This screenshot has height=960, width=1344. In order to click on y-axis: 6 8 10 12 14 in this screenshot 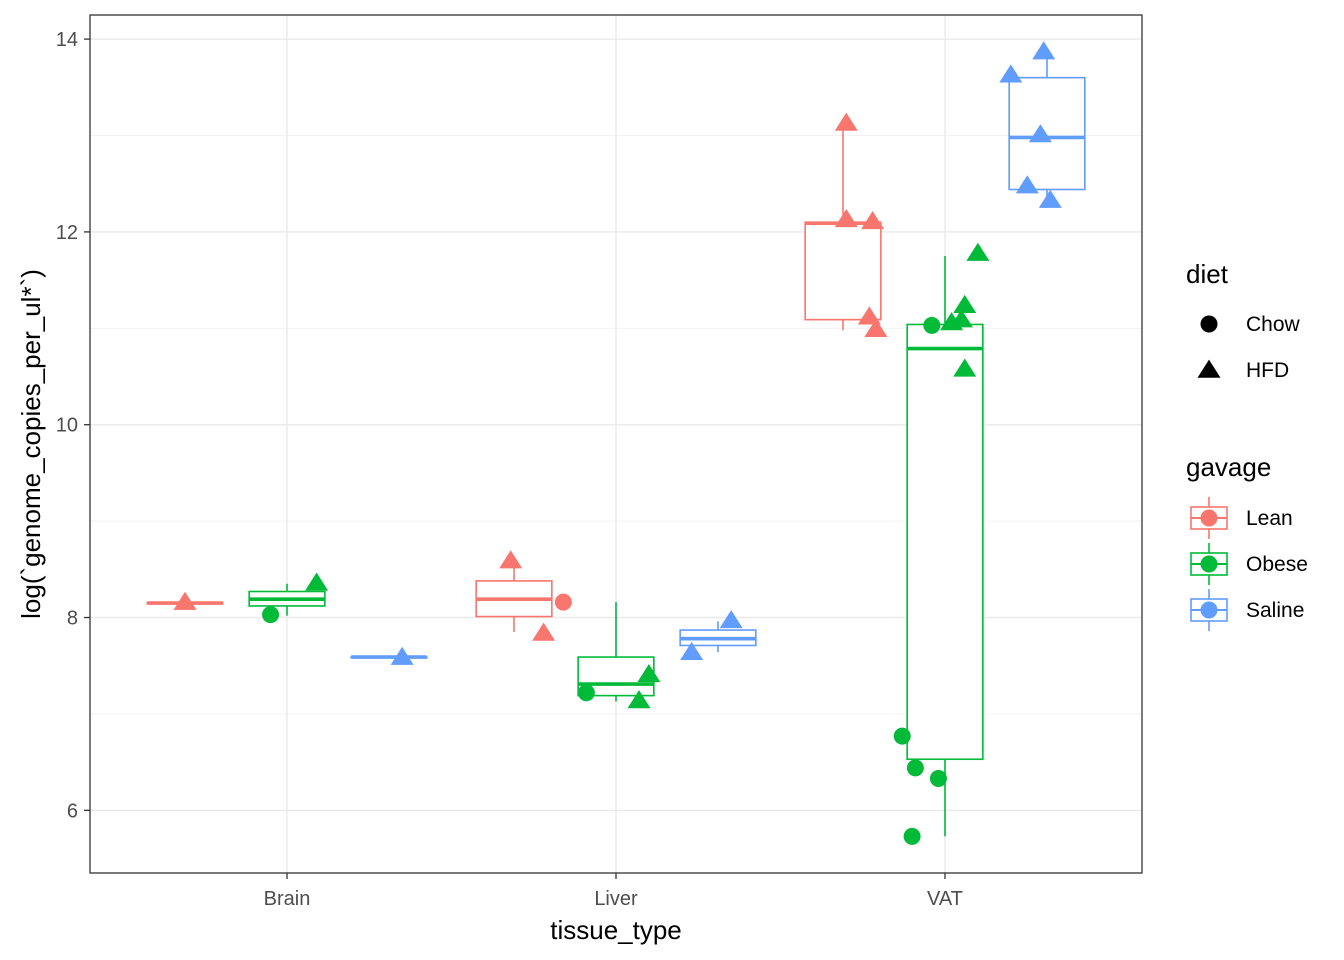, I will do `click(73, 425)`.